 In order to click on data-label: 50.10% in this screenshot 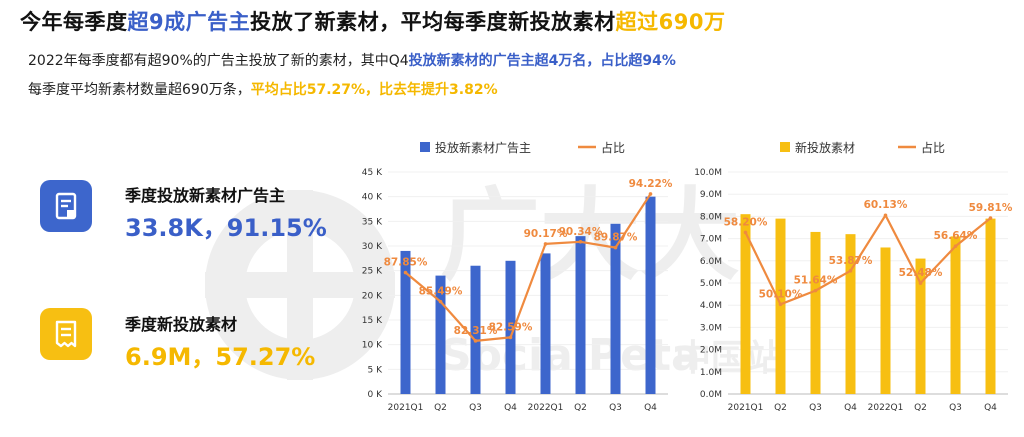, I will do `click(781, 294)`.